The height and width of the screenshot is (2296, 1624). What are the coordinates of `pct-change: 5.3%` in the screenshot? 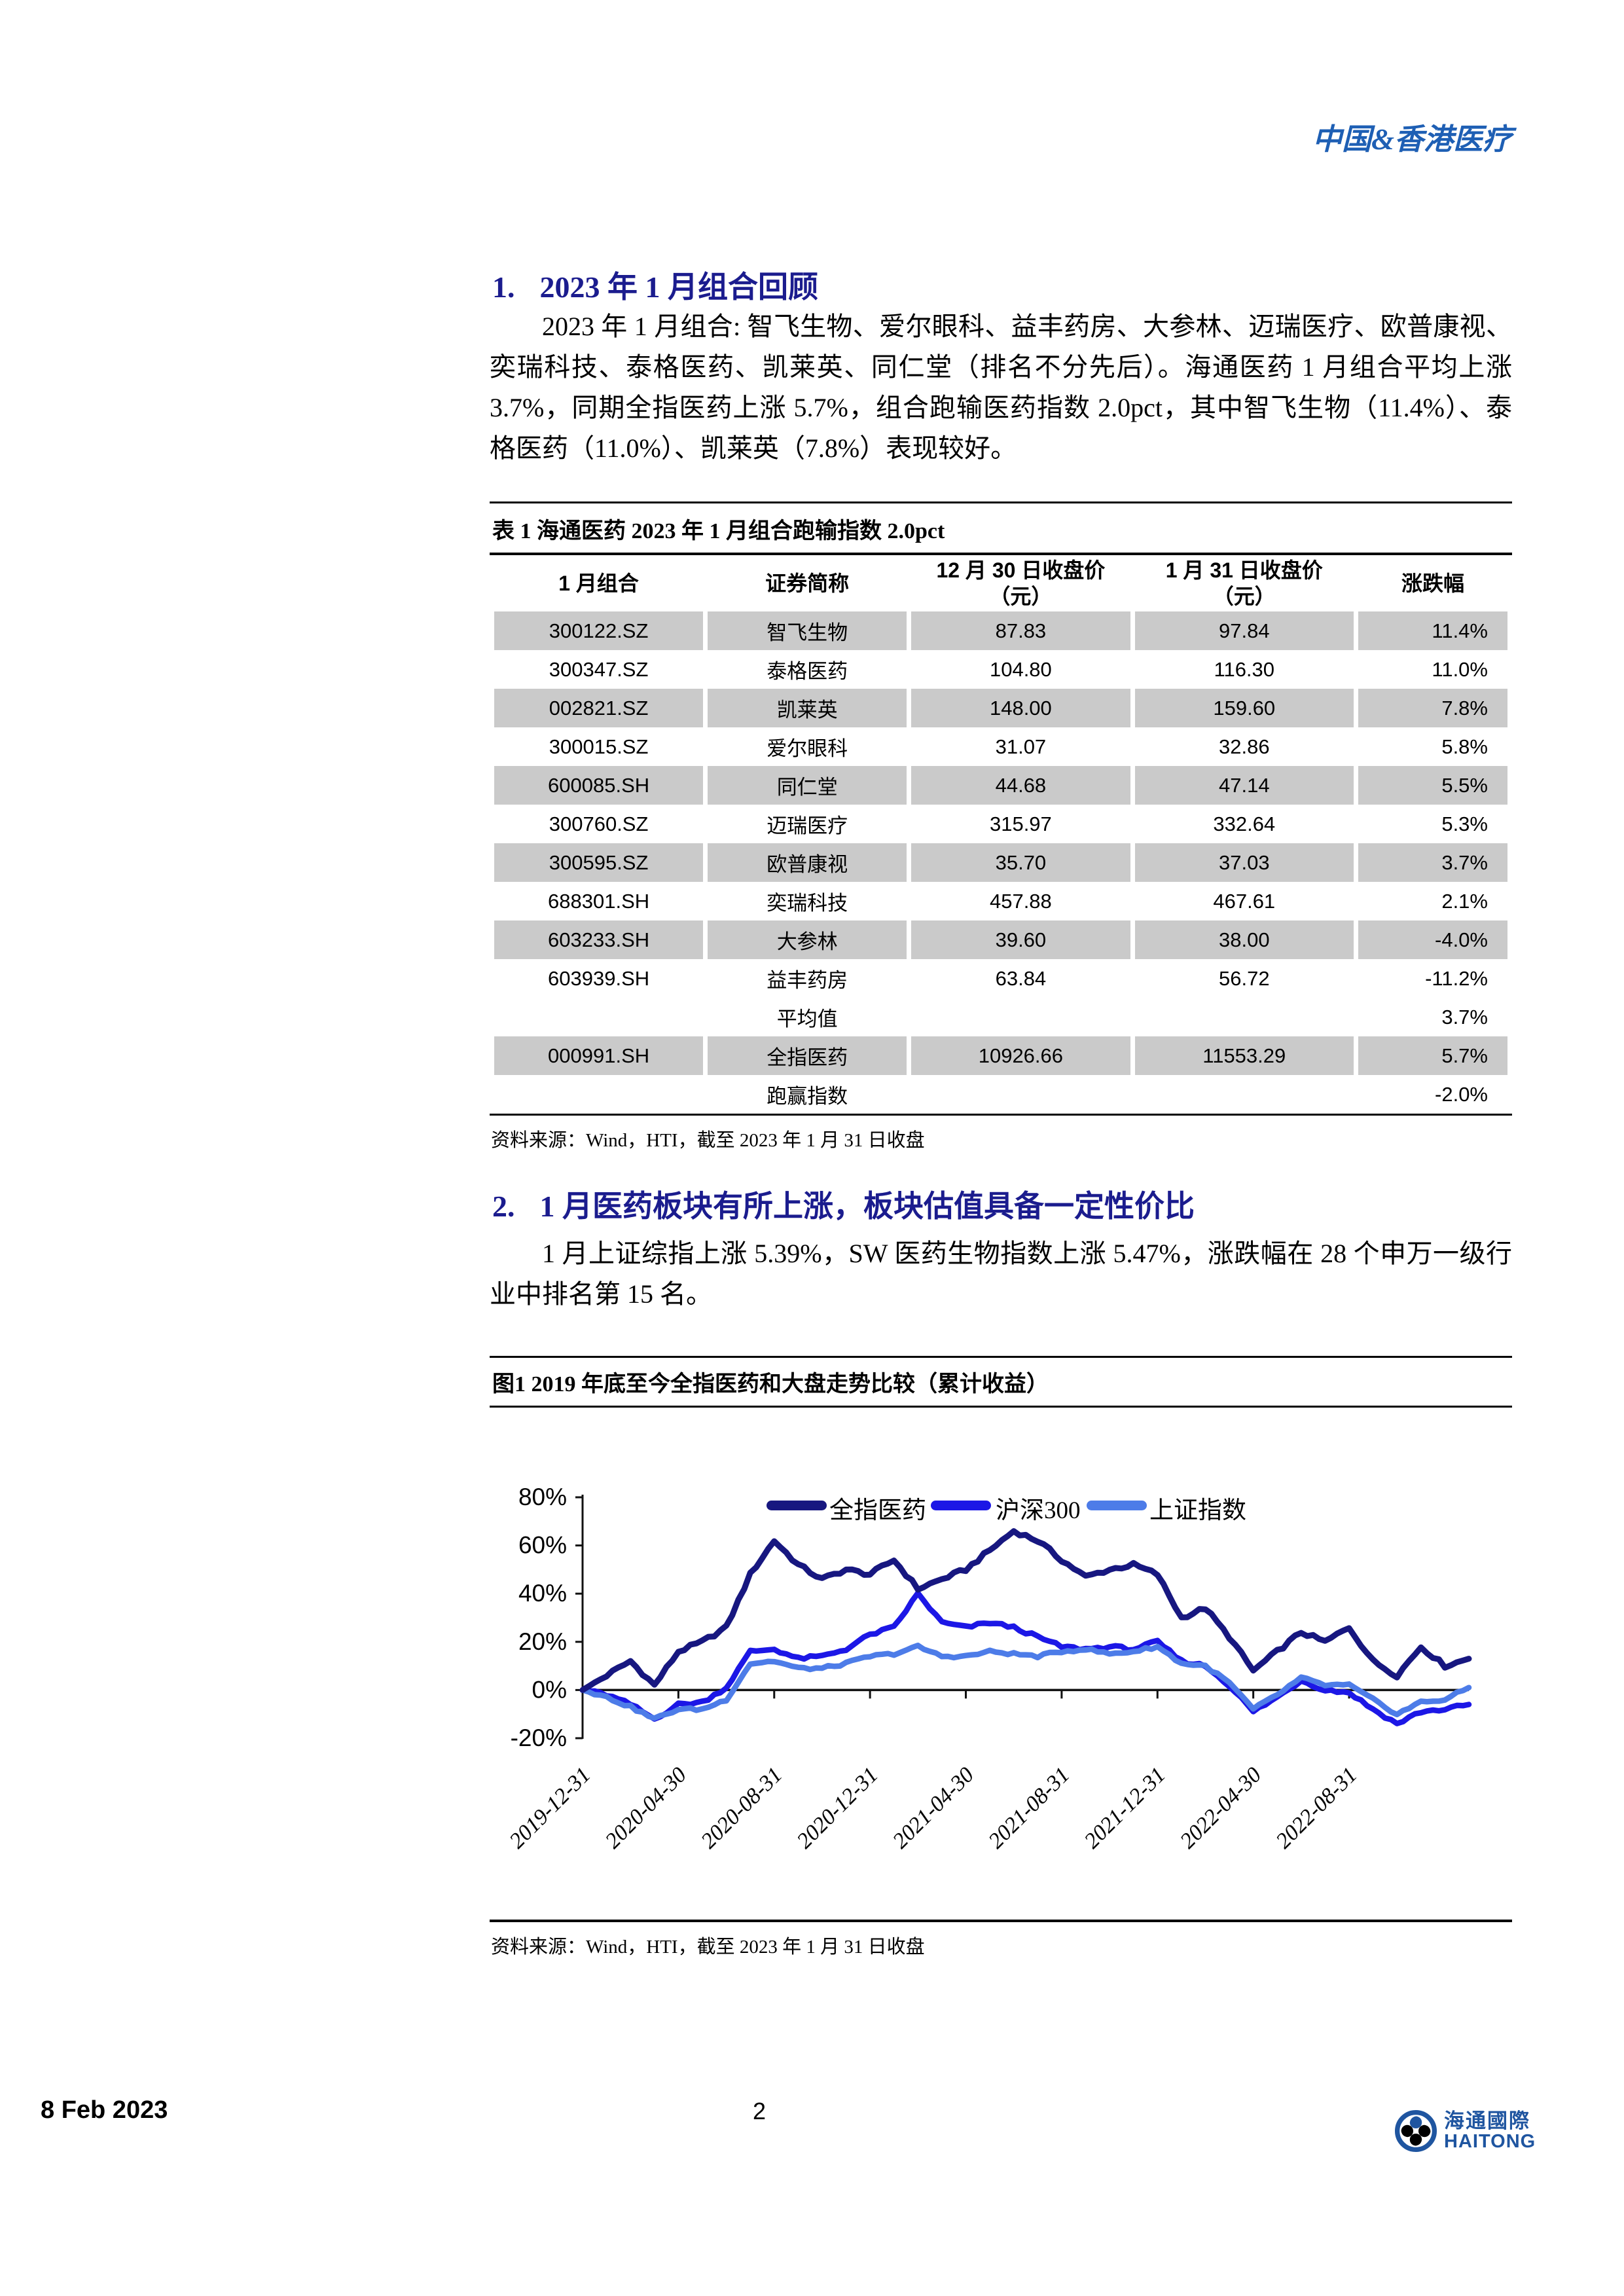 It's located at (1464, 823).